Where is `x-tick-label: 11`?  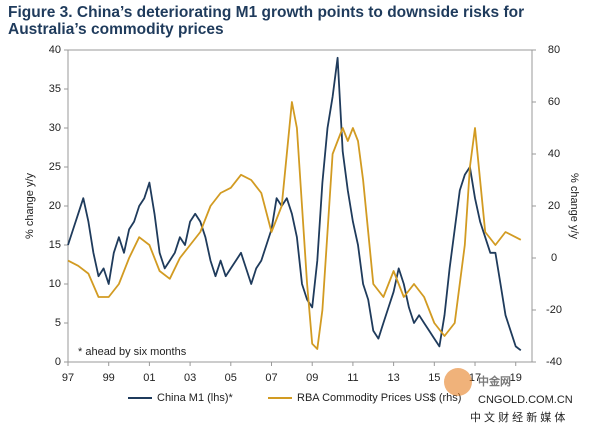 x-tick-label: 11 is located at coordinates (352, 378).